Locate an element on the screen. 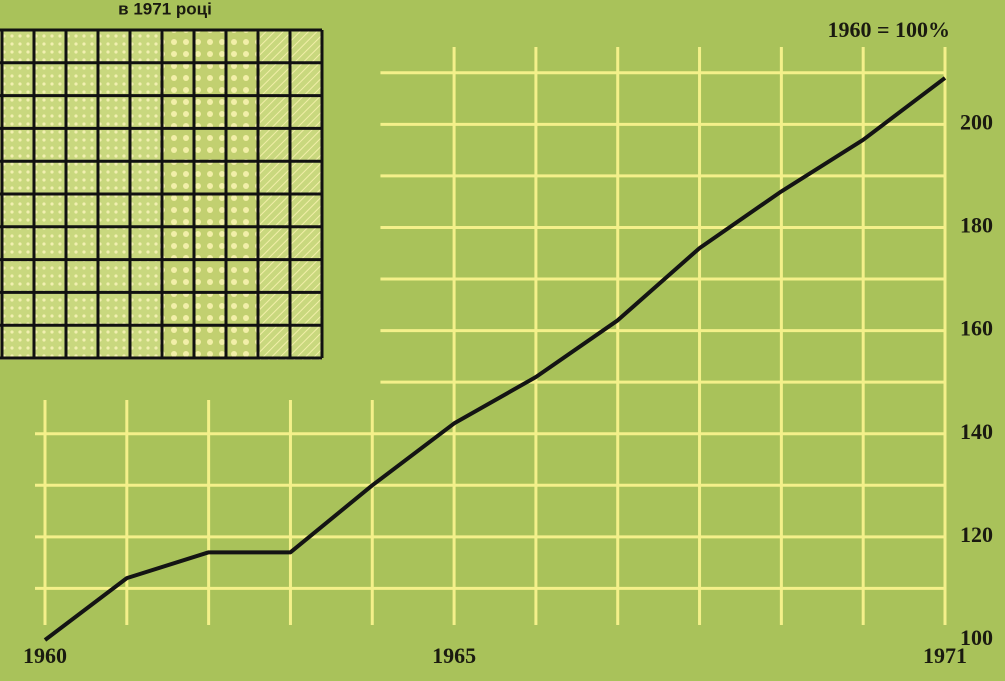 The height and width of the screenshot is (681, 1005). inset-title: в 1971 році is located at coordinates (165, 9).